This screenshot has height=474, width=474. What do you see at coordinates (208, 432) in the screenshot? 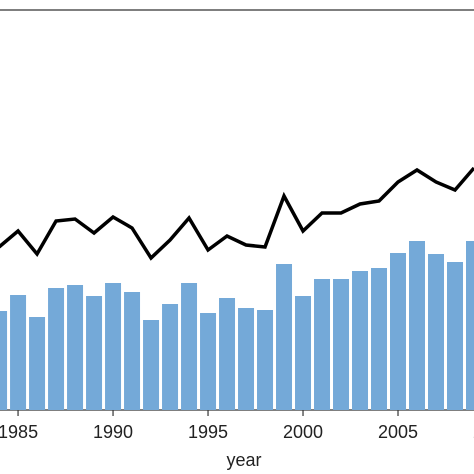
I see `x-tick-label: 1995` at bounding box center [208, 432].